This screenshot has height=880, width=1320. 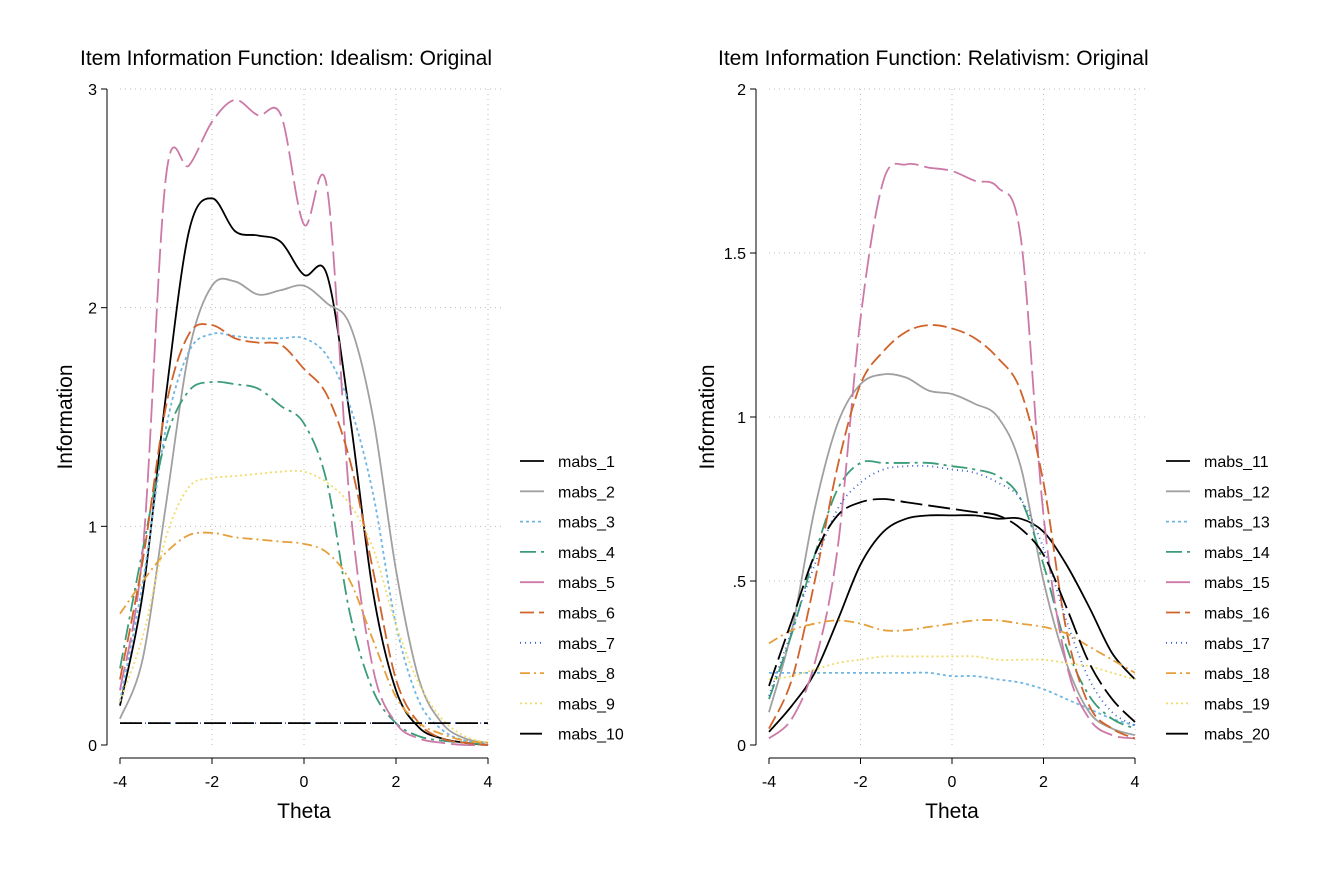 What do you see at coordinates (586, 704) in the screenshot?
I see `legend-label: mabs_9` at bounding box center [586, 704].